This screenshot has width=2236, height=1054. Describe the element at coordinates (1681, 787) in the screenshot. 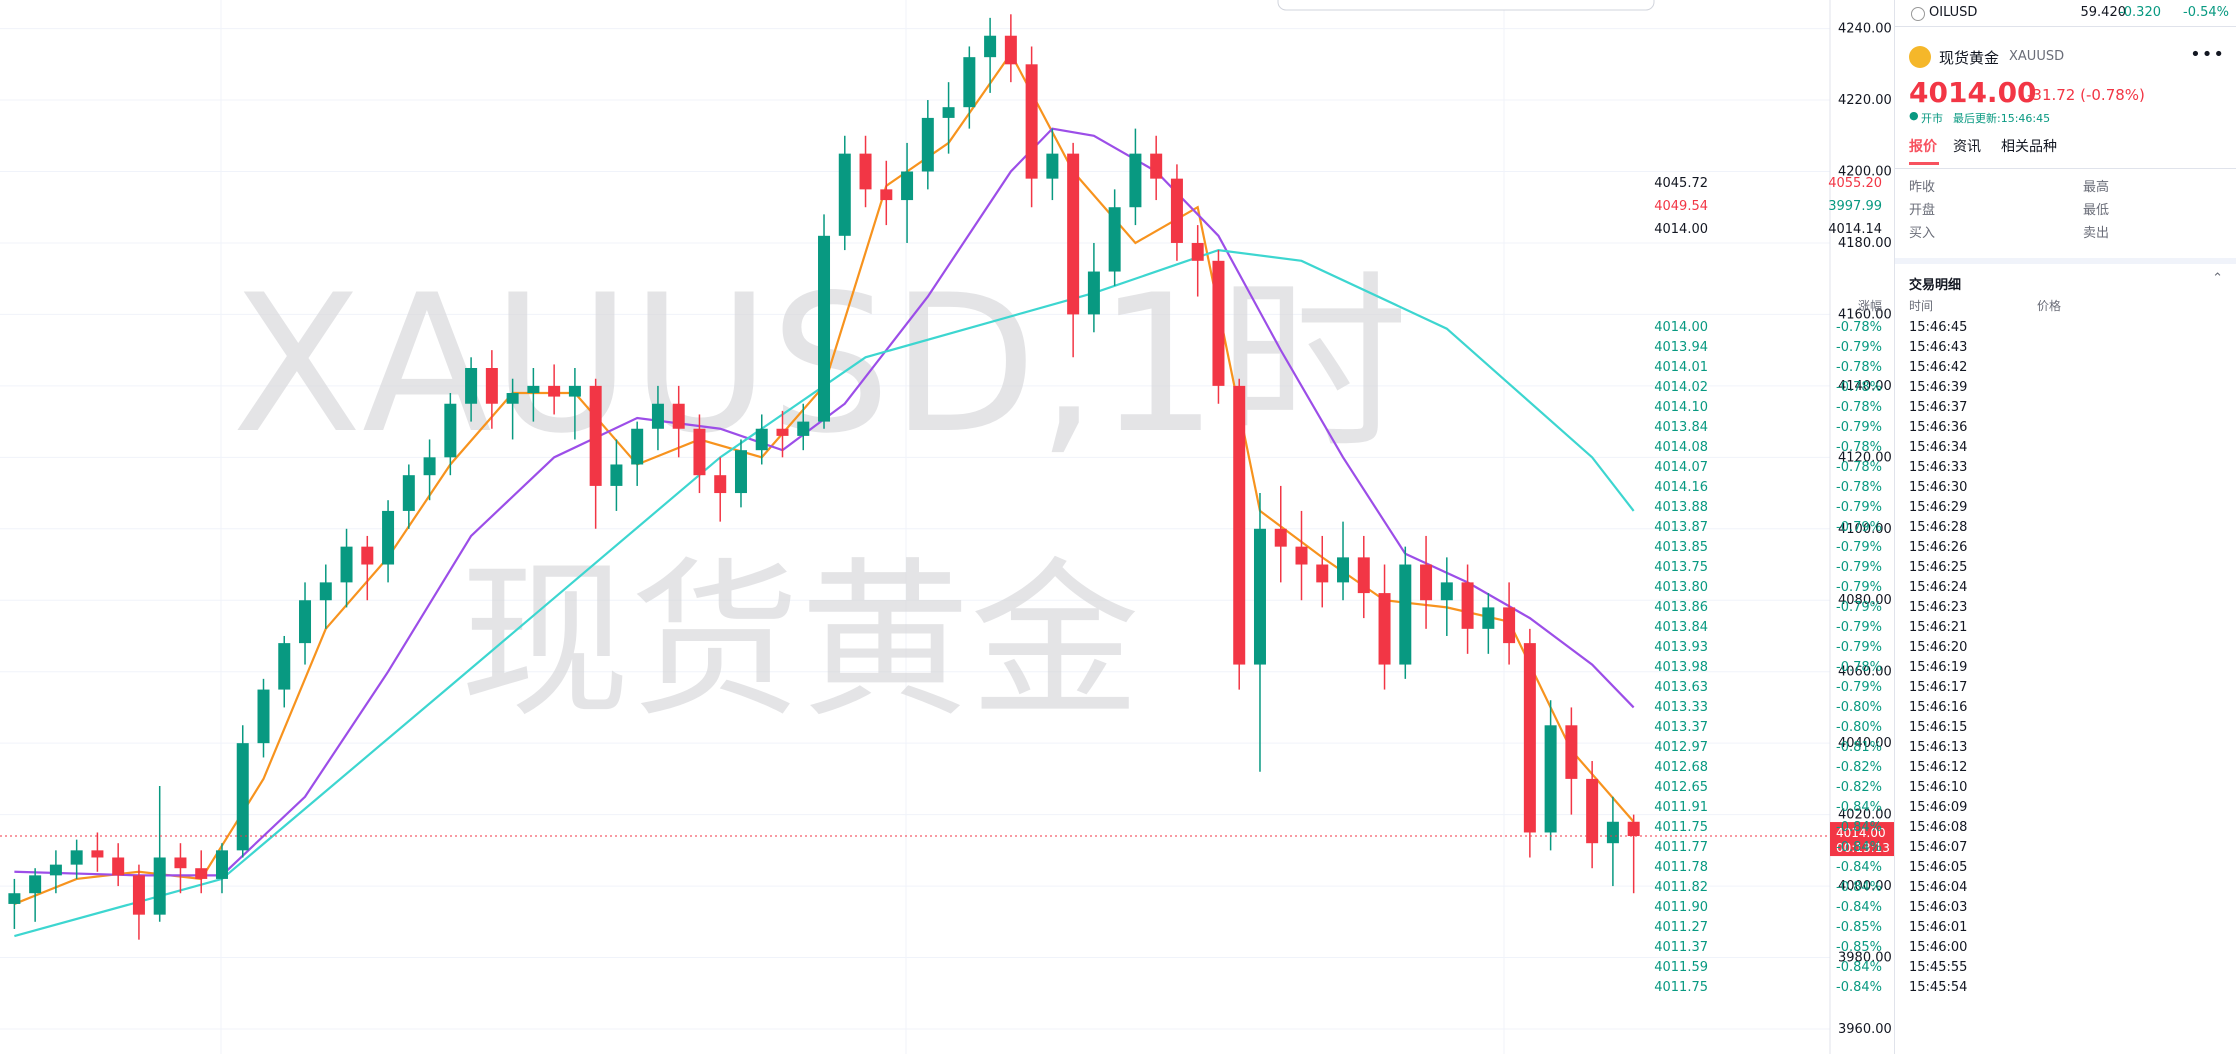

I see `trade-price: 4012.65` at that location.